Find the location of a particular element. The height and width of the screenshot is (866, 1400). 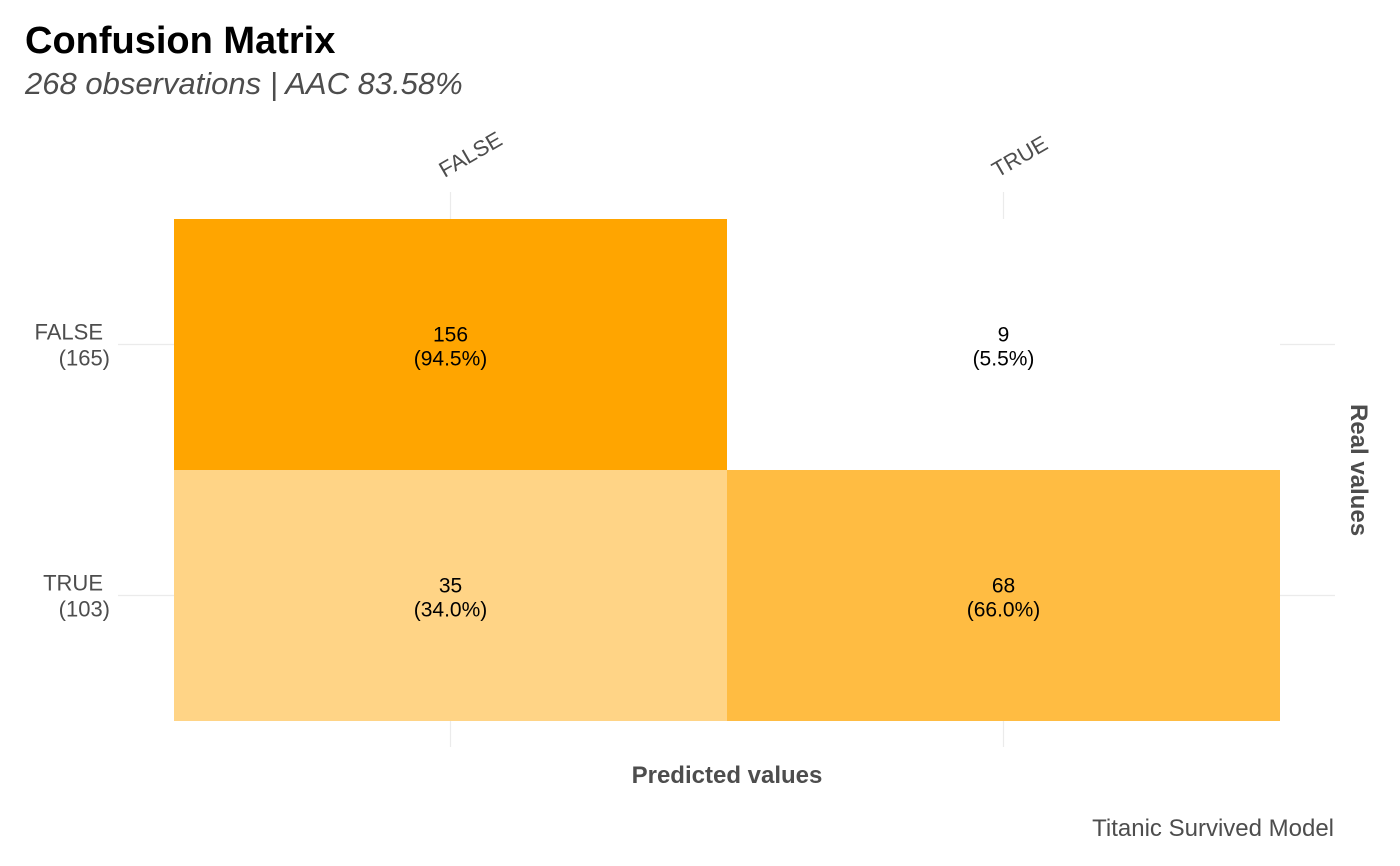

cell-count-label: 156 is located at coordinates (450, 335).